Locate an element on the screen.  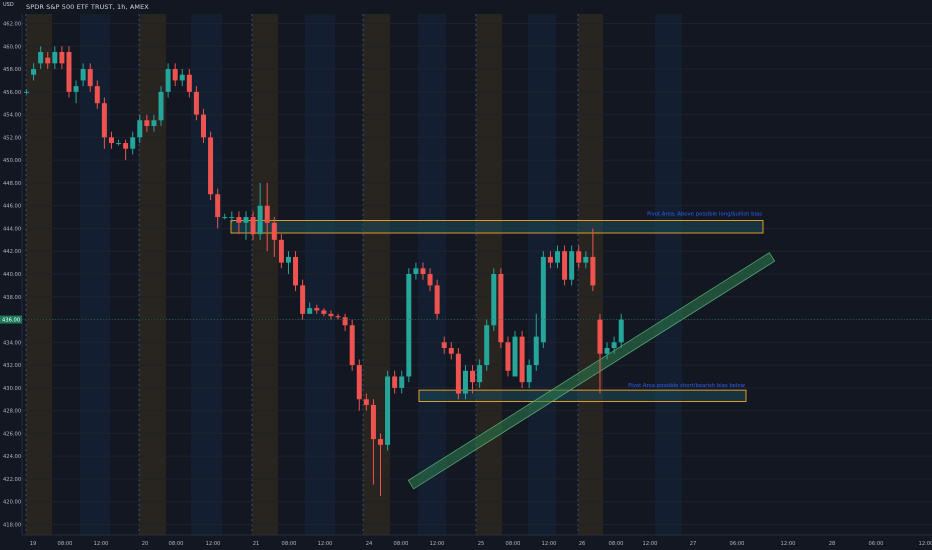
y-tick-label: 458.00 is located at coordinates (12, 70).